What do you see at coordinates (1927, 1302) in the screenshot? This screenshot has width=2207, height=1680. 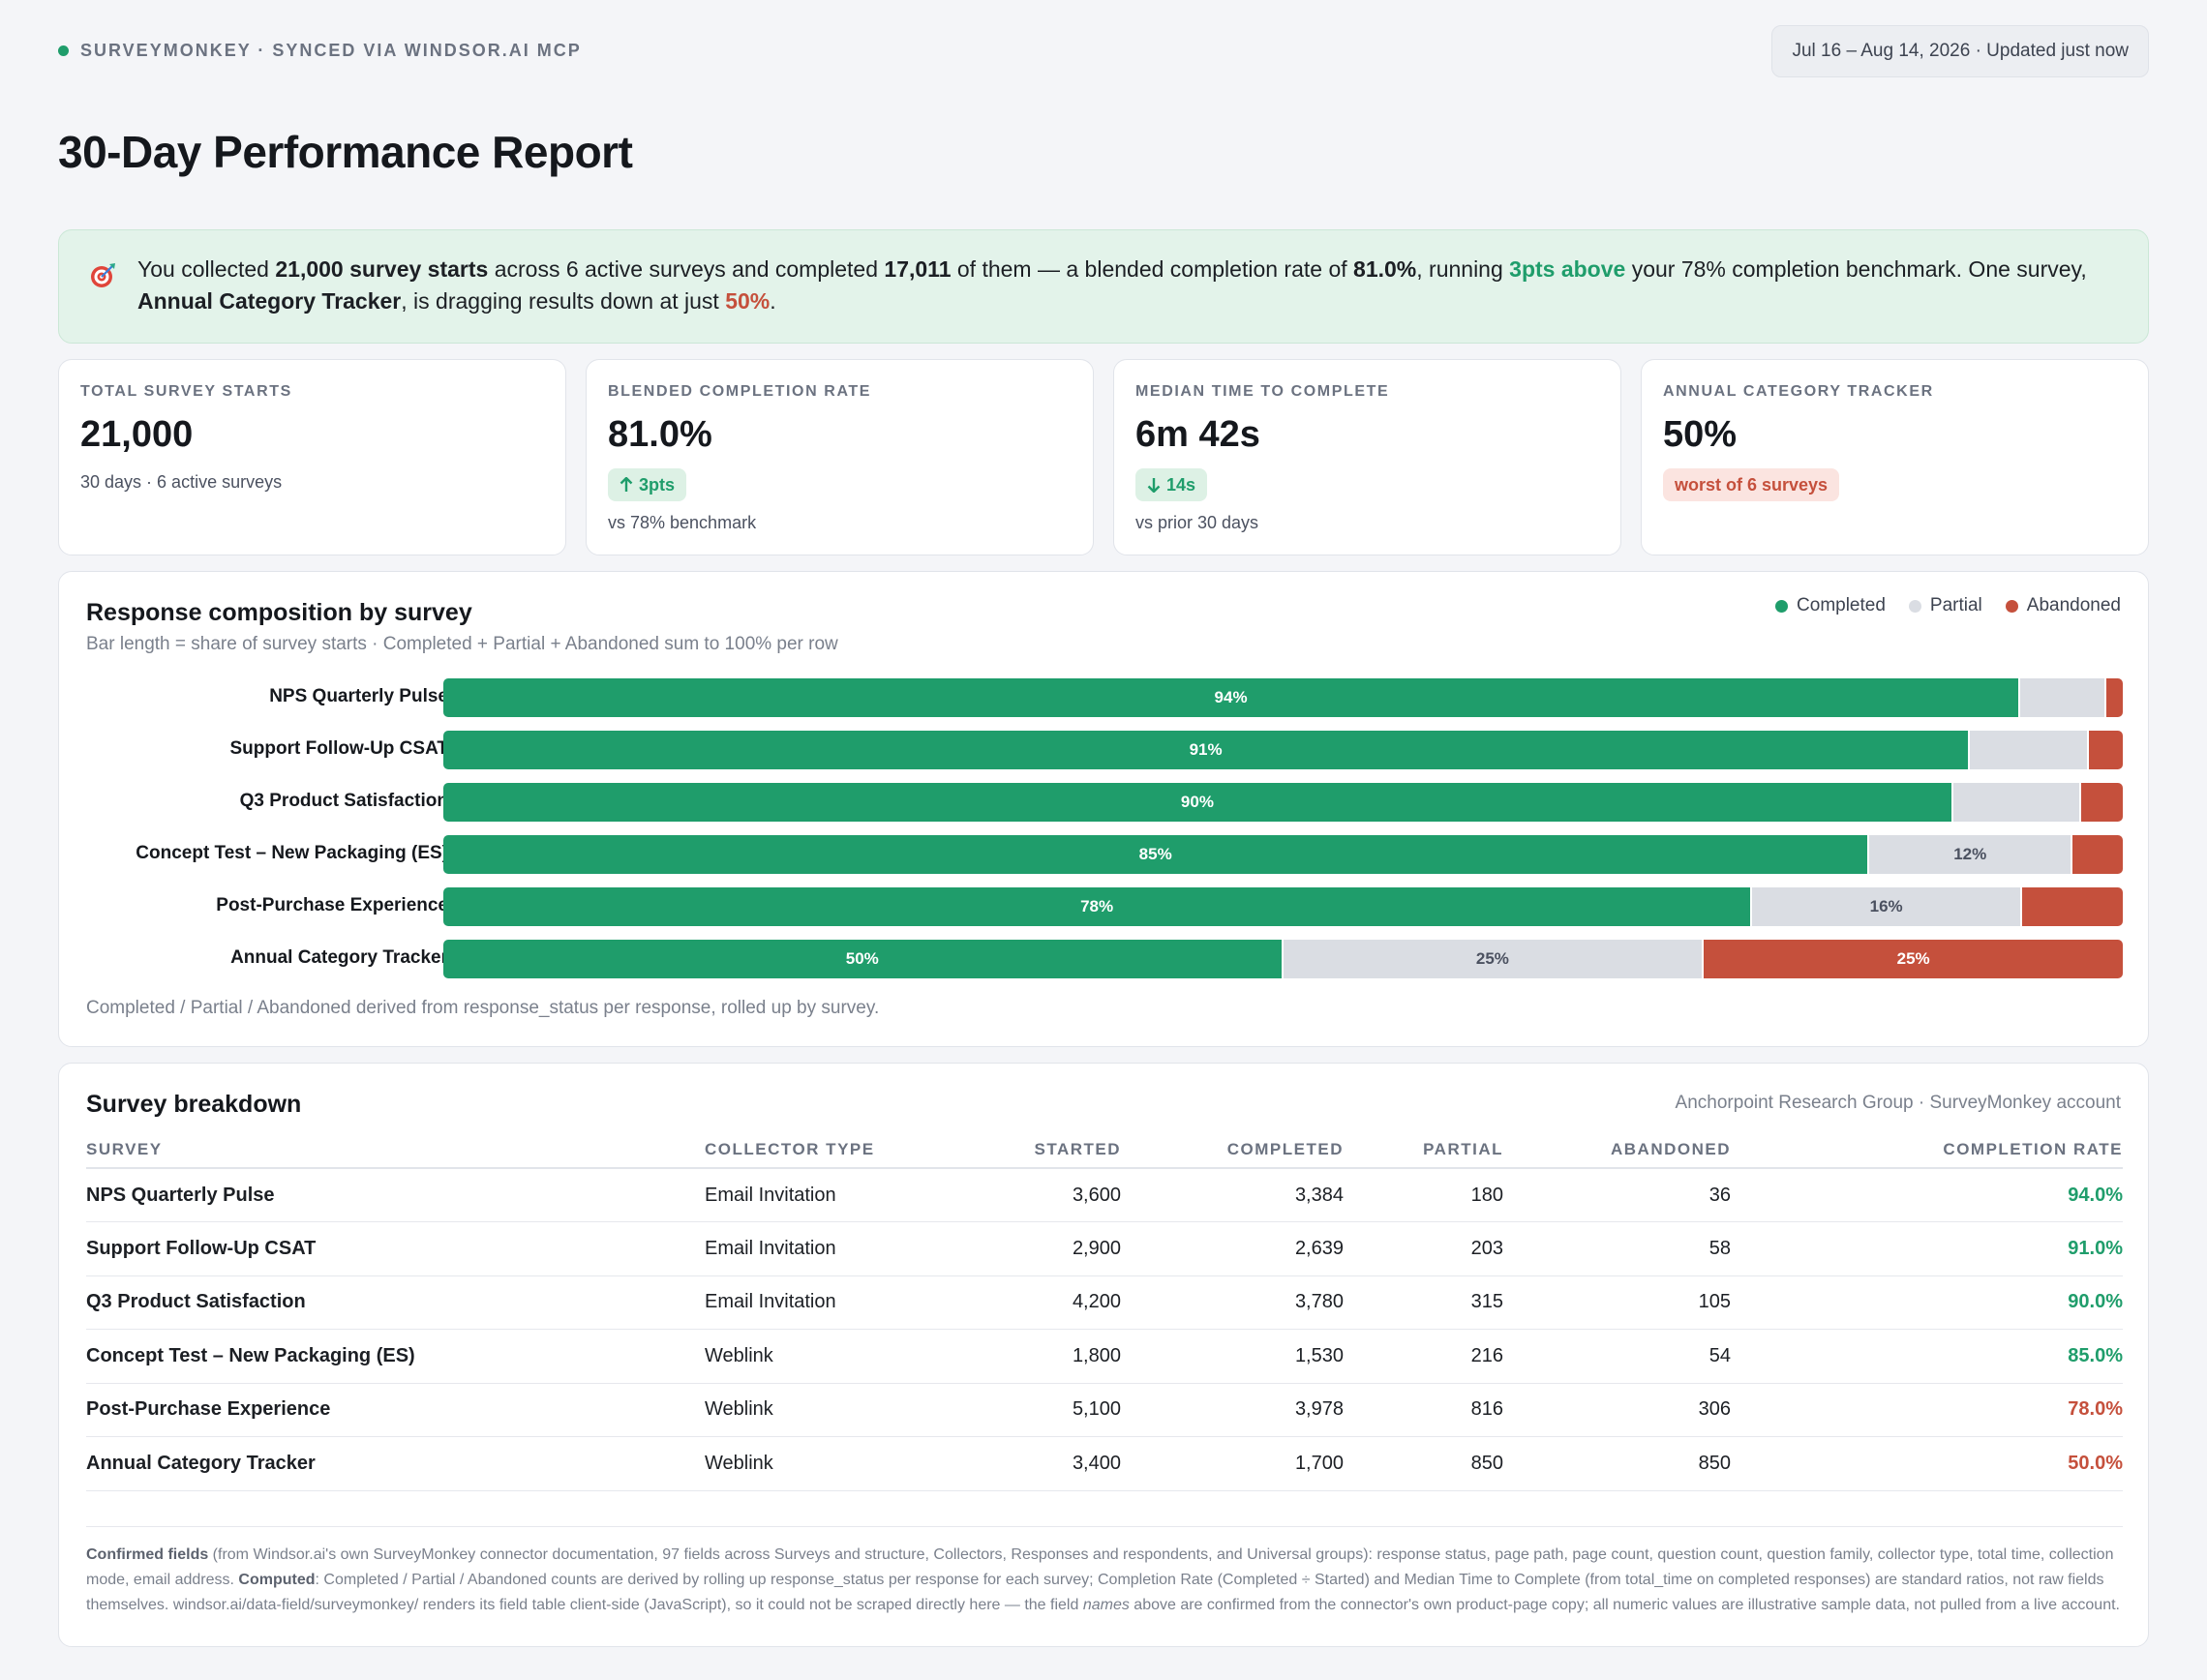 I see `cell-rate: 90.0%` at bounding box center [1927, 1302].